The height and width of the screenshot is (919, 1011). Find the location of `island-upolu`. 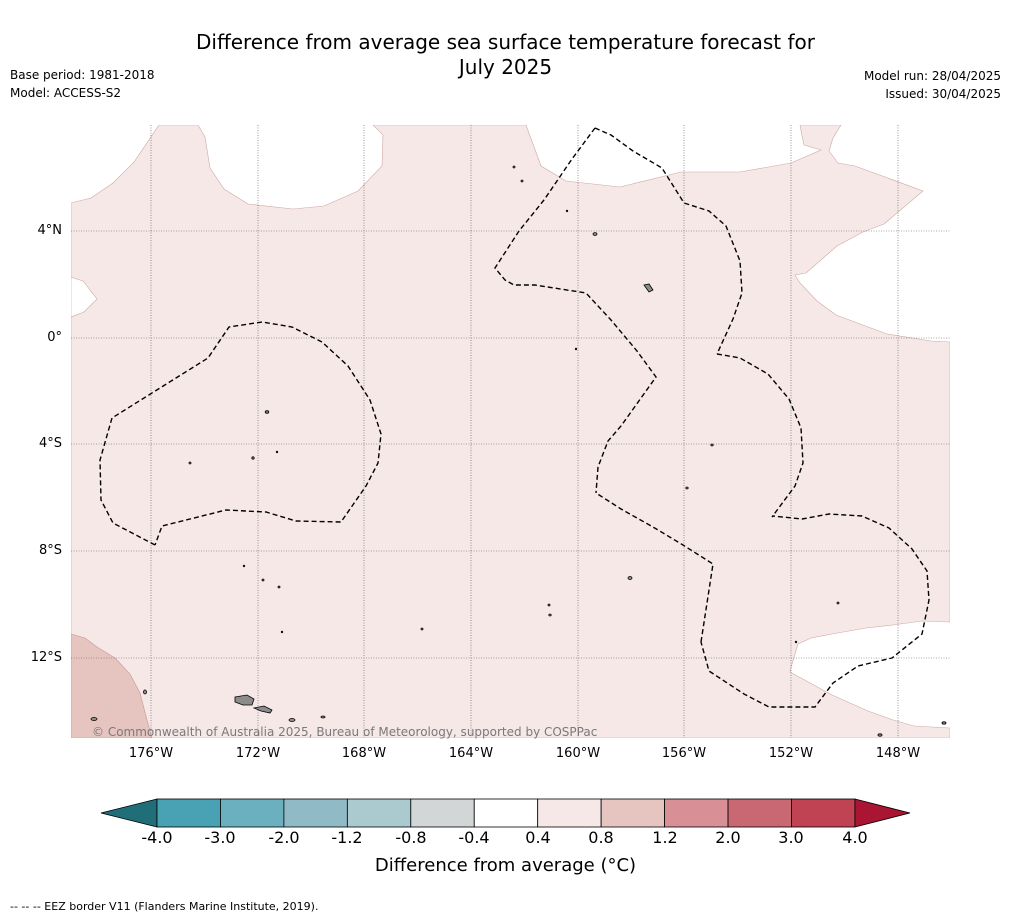

island-upolu is located at coordinates (262, 709).